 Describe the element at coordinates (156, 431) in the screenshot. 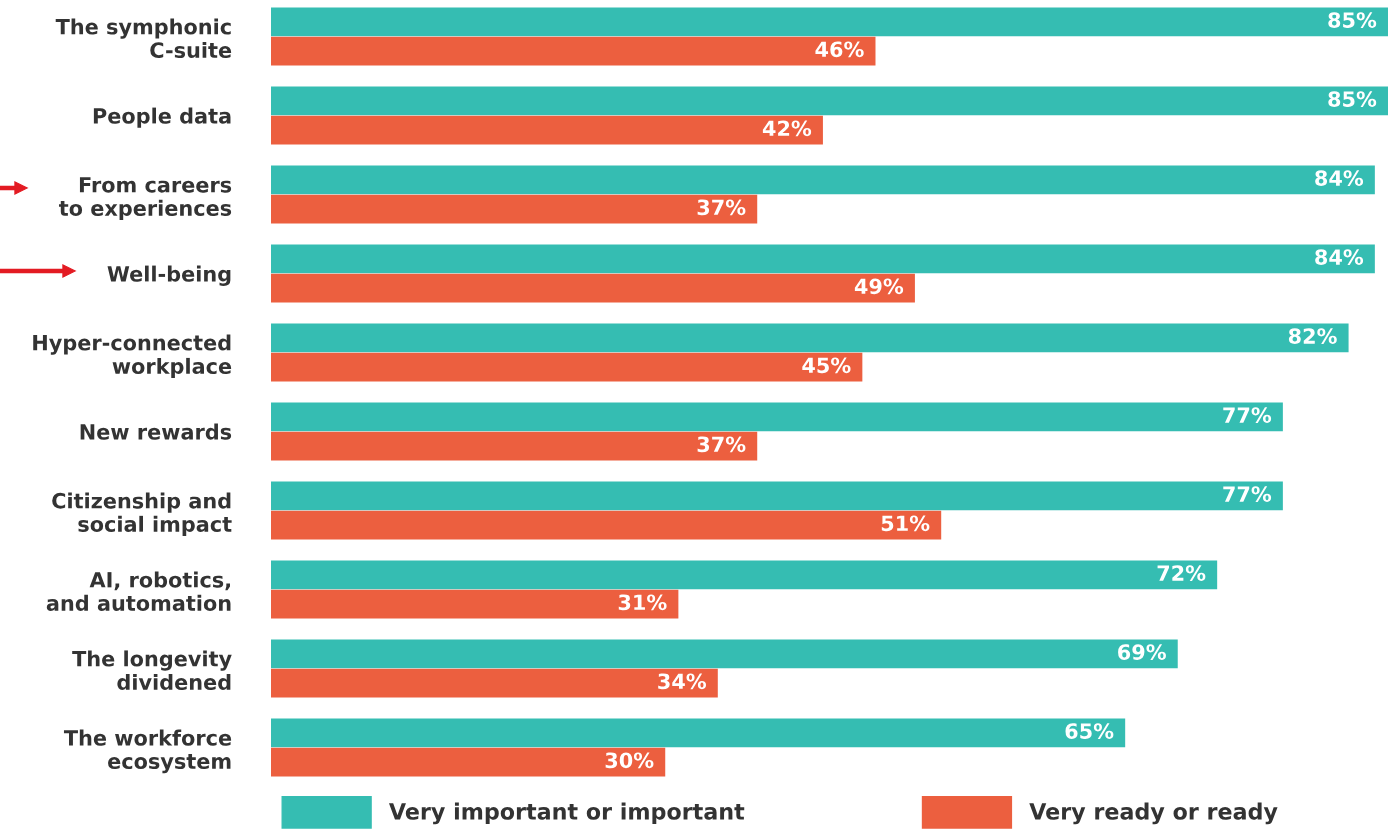

I see `y-tick-label: New rewards` at that location.